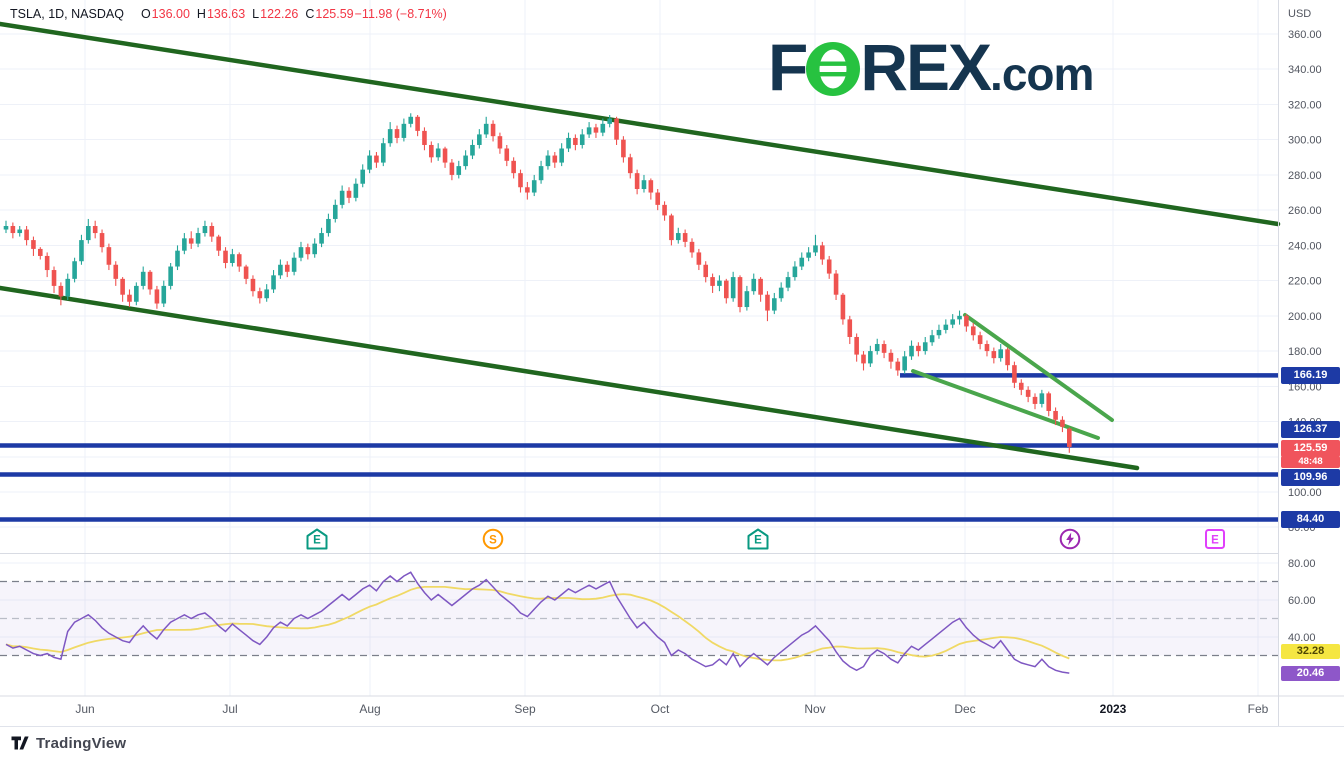 This screenshot has width=1344, height=759. I want to click on tradingview-logo: TradingView, so click(68, 743).